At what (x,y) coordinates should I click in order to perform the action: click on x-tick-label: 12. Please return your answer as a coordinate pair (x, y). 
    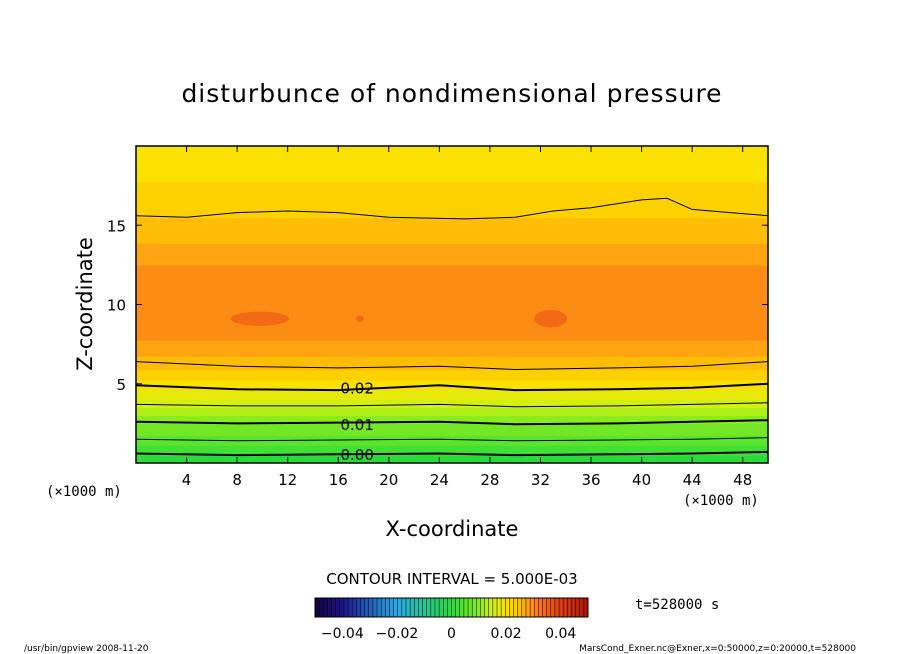
    Looking at the image, I should click on (287, 480).